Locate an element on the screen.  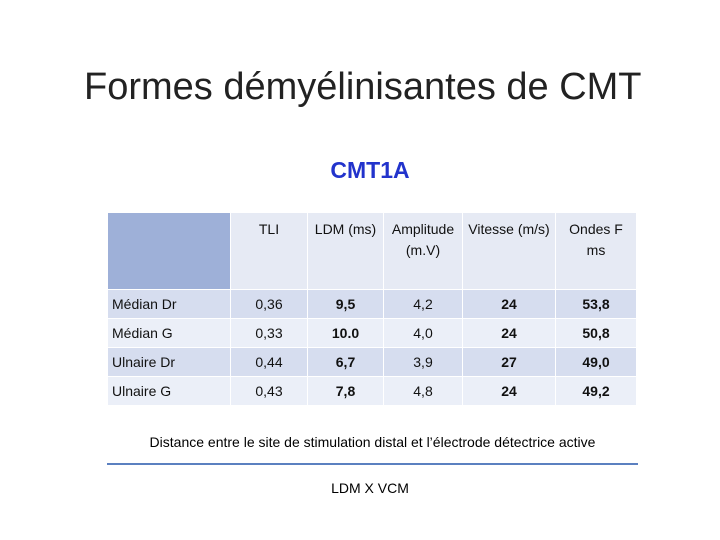
table-cell: 4,8 is located at coordinates (423, 391).